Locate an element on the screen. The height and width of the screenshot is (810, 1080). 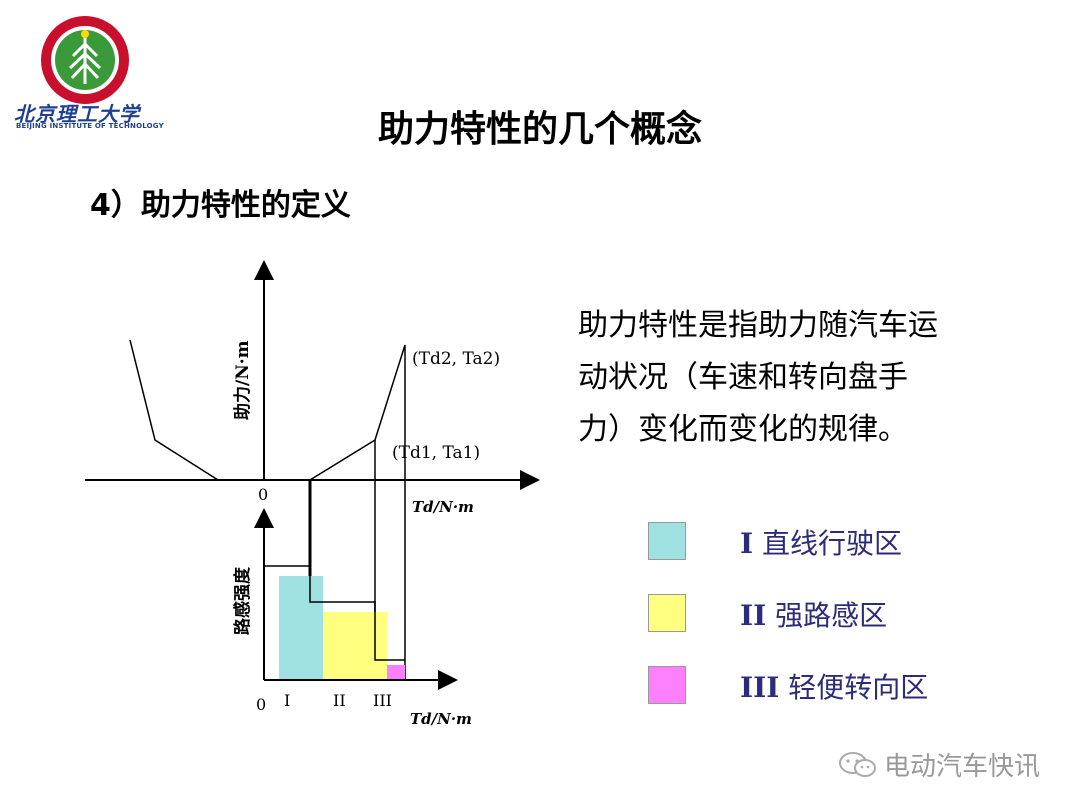
legend-roman-I: I is located at coordinates (747, 543).